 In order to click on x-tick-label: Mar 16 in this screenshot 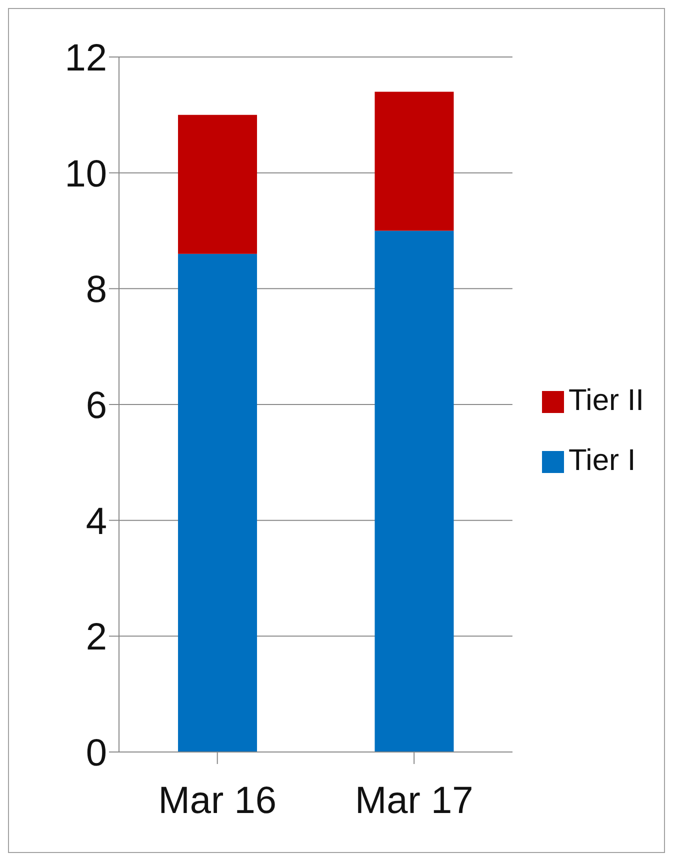, I will do `click(217, 801)`.